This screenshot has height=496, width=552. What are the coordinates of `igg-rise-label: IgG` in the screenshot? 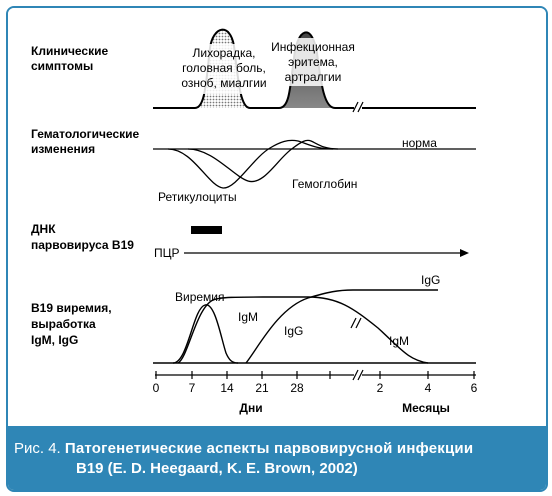 It's located at (293, 331).